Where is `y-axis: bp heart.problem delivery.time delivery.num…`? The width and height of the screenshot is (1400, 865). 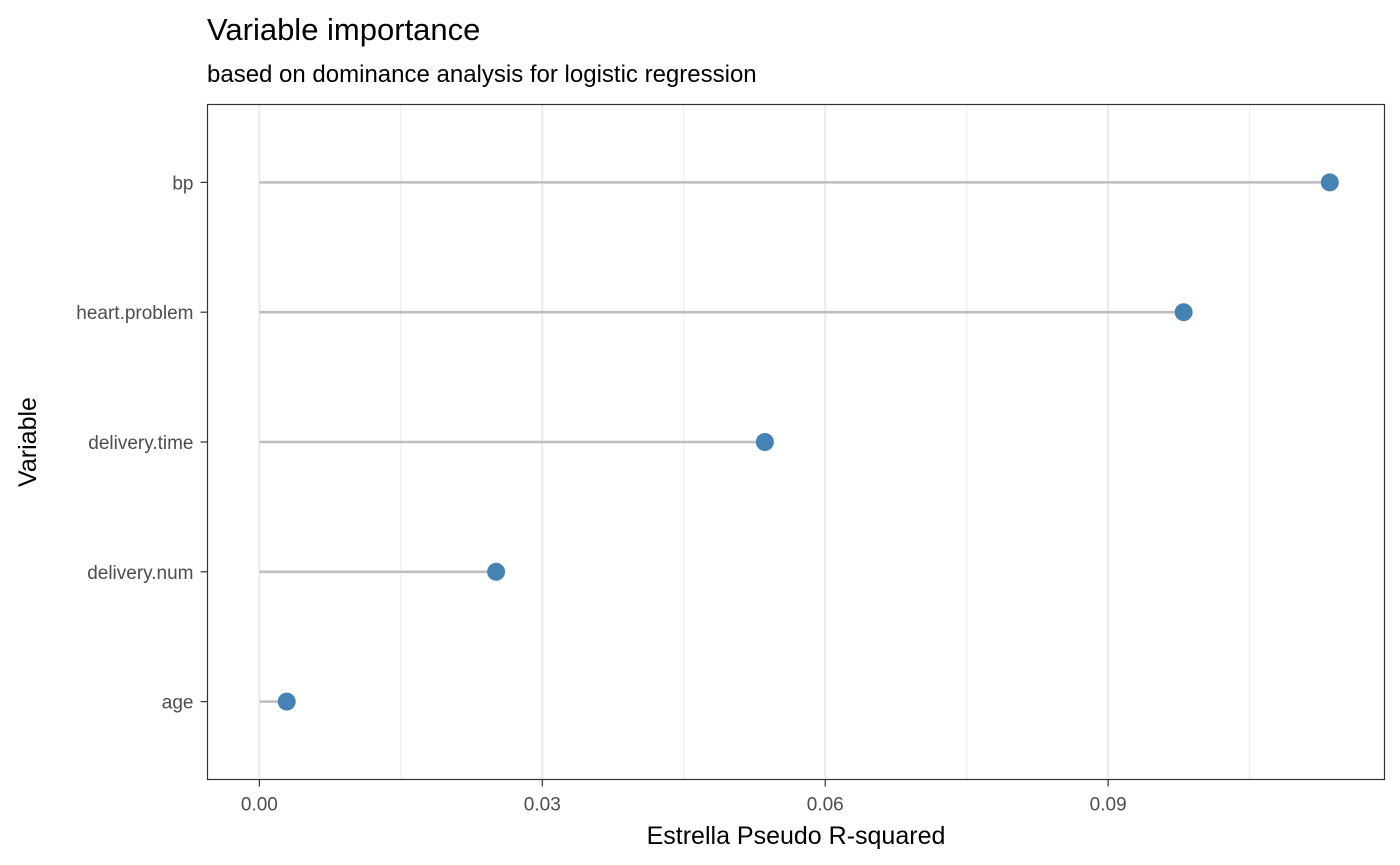
y-axis: bp heart.problem delivery.time delivery.num… is located at coordinates (142, 443).